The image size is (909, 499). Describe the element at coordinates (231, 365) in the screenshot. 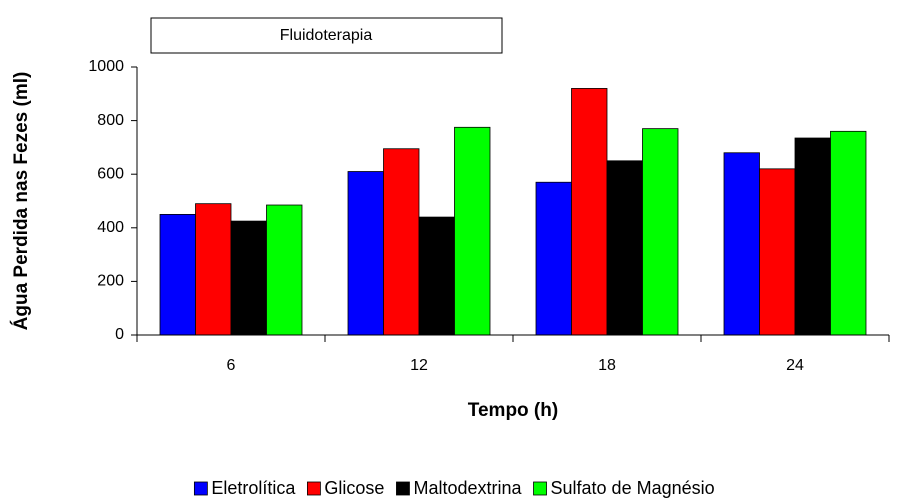

I see `x-tick-label: 6` at that location.